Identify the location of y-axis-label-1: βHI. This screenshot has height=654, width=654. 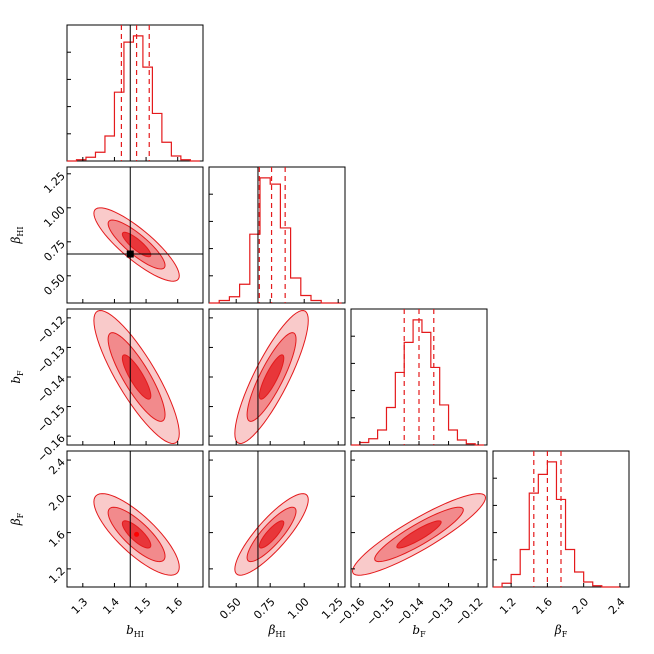
(17, 235).